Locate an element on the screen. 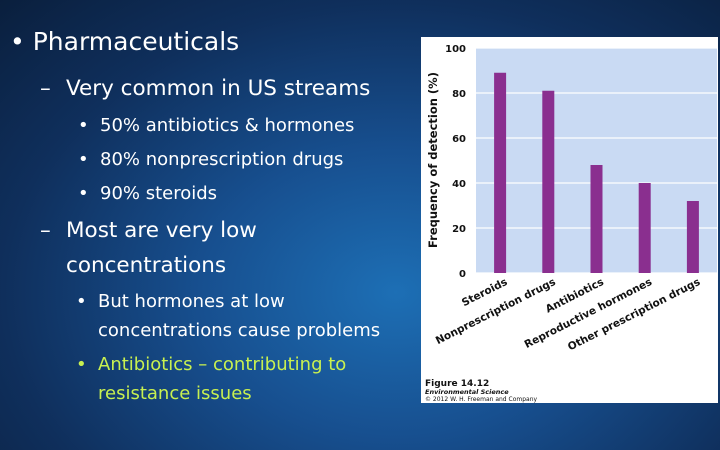  y-tick-label: 60 is located at coordinates (459, 139).